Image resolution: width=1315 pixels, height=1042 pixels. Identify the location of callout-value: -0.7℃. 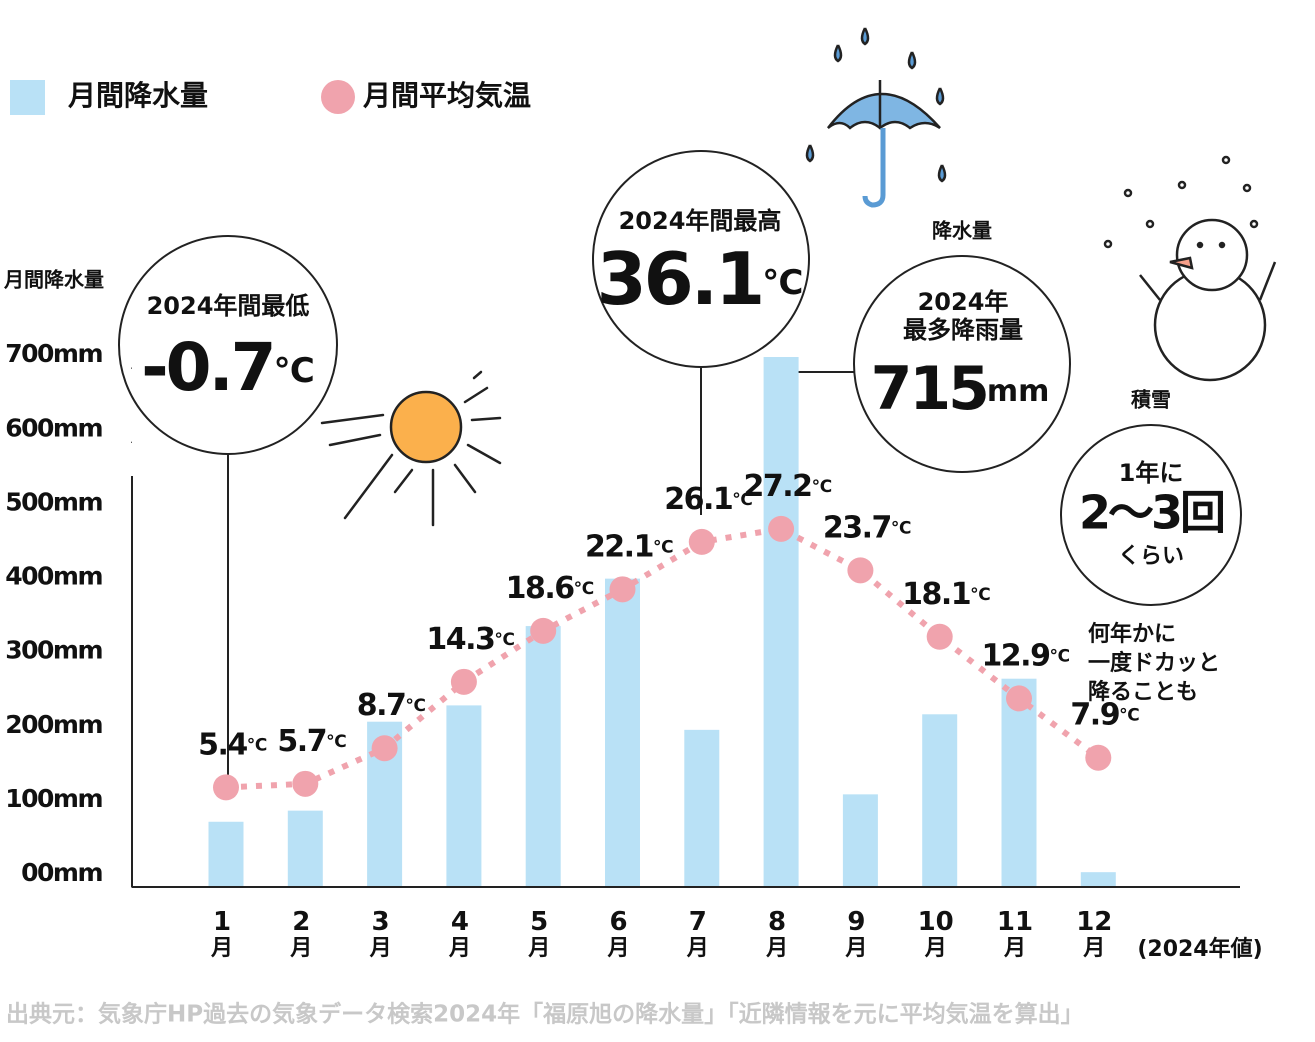
(227, 367).